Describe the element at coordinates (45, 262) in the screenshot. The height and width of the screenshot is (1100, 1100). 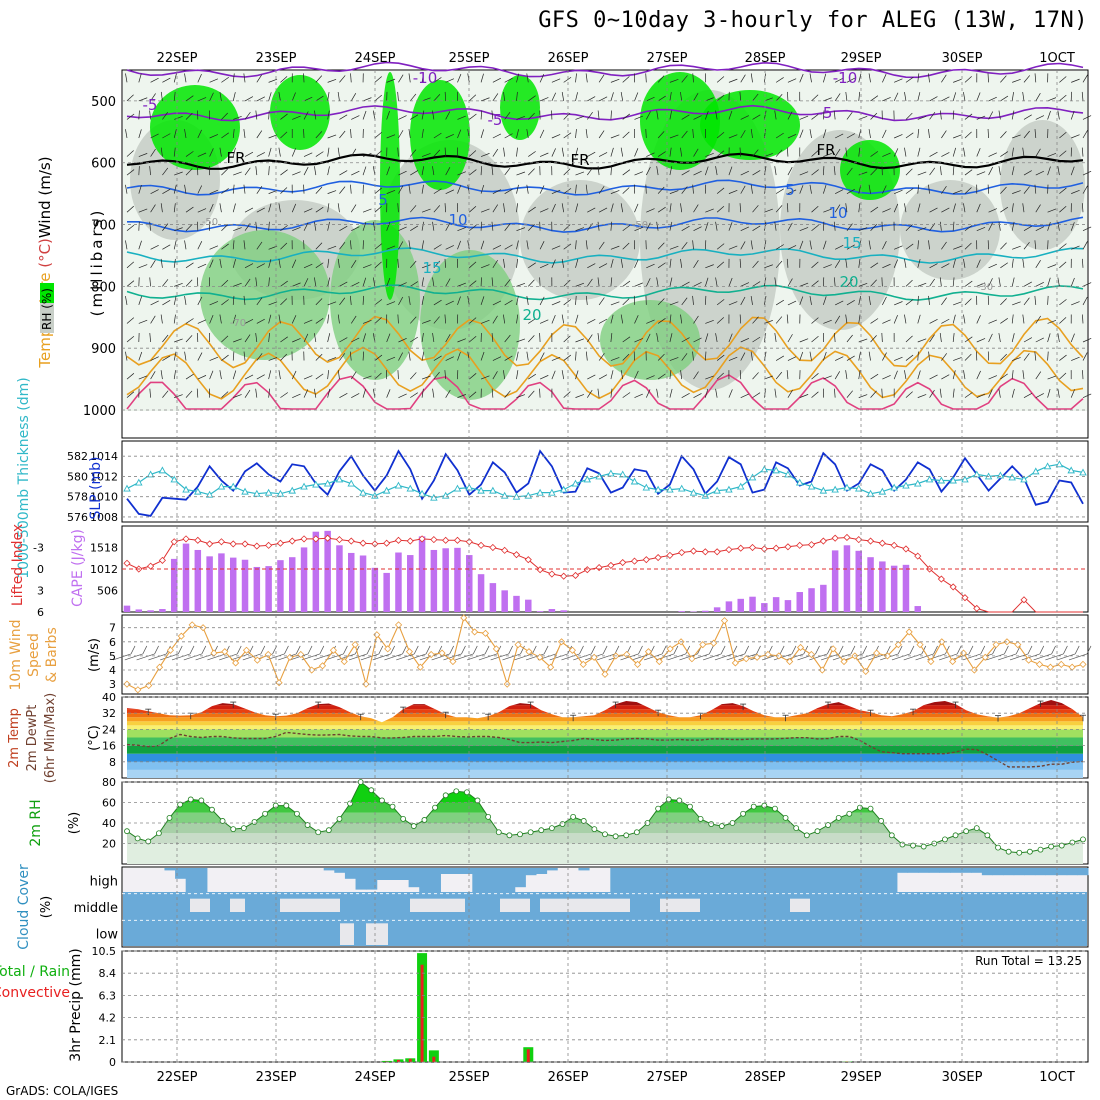
I see `upper-ylabel: Temperature (°C)Wind (m/s)` at that location.